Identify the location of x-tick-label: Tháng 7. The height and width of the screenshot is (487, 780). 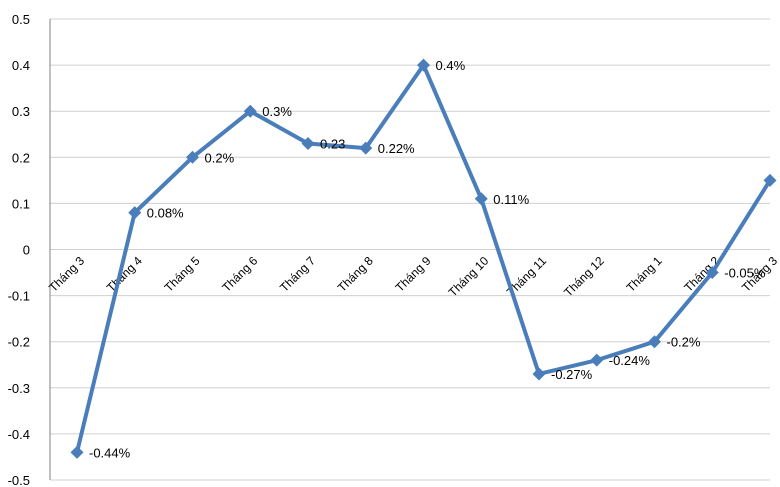
(297, 274).